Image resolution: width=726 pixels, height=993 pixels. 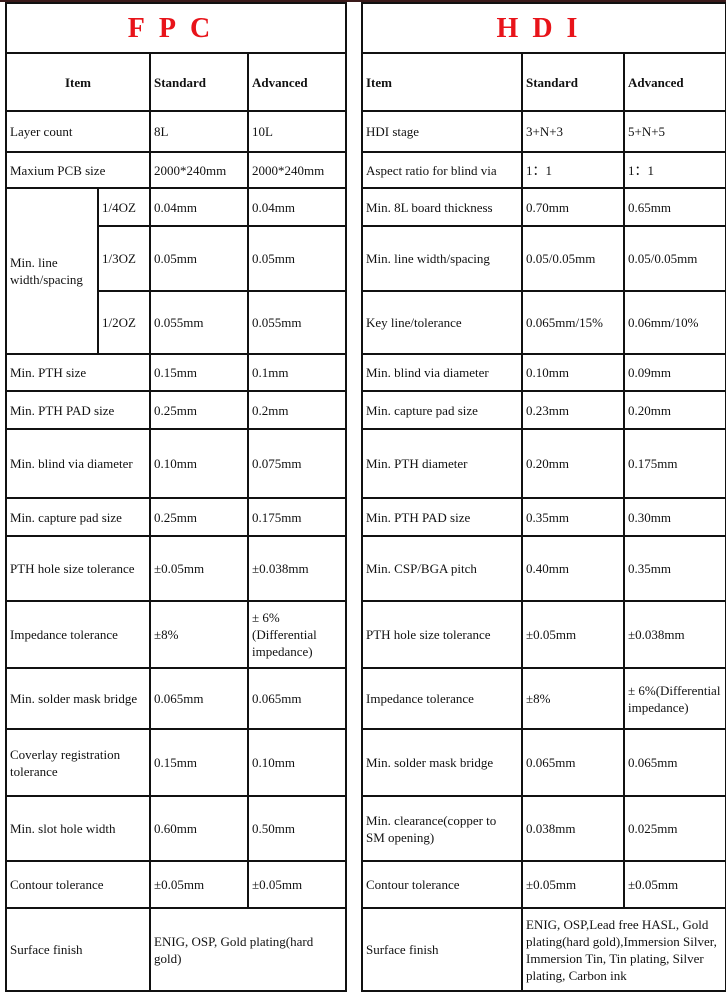 I want to click on table-row: PTH hole size tolerance ±0.05mm ±0.038mm, so click(x=543, y=634).